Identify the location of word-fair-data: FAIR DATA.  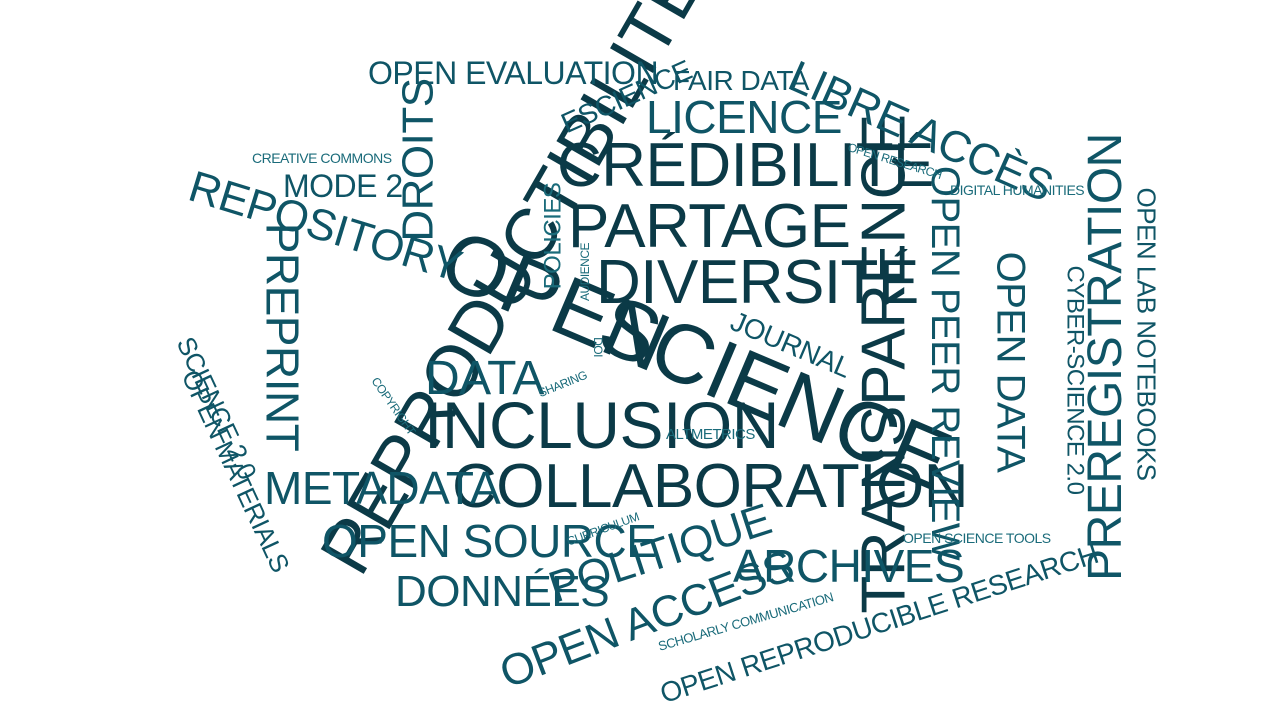
(741, 80).